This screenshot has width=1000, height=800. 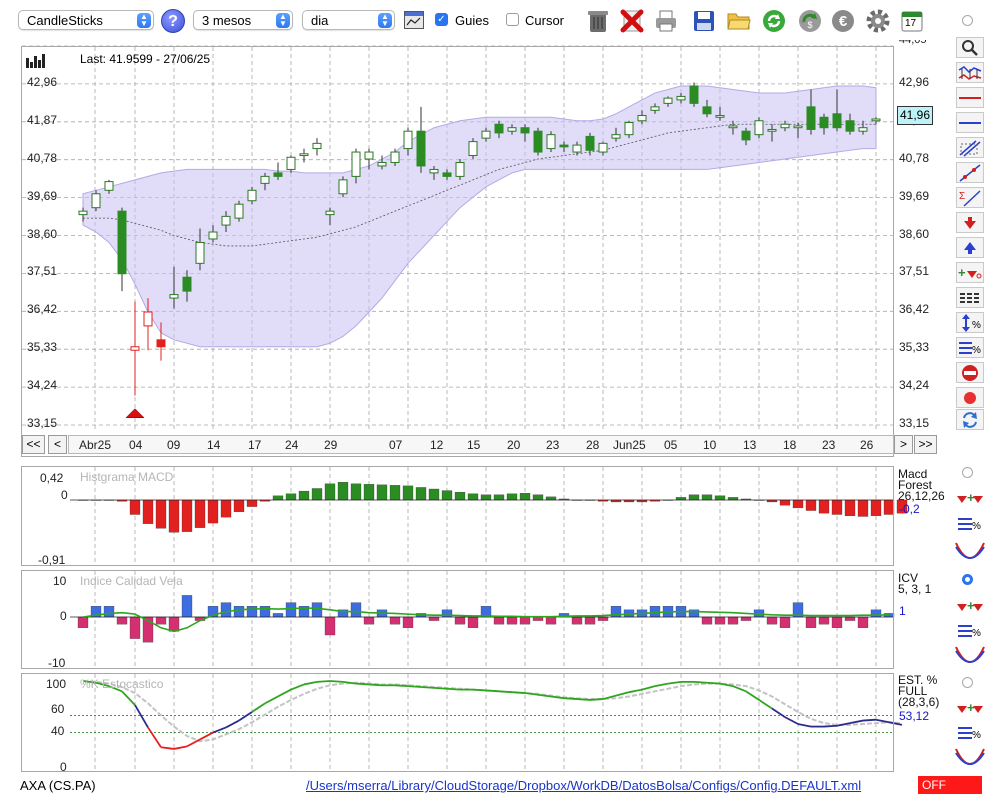 I want to click on nav-prev-button: <, so click(x=57, y=444).